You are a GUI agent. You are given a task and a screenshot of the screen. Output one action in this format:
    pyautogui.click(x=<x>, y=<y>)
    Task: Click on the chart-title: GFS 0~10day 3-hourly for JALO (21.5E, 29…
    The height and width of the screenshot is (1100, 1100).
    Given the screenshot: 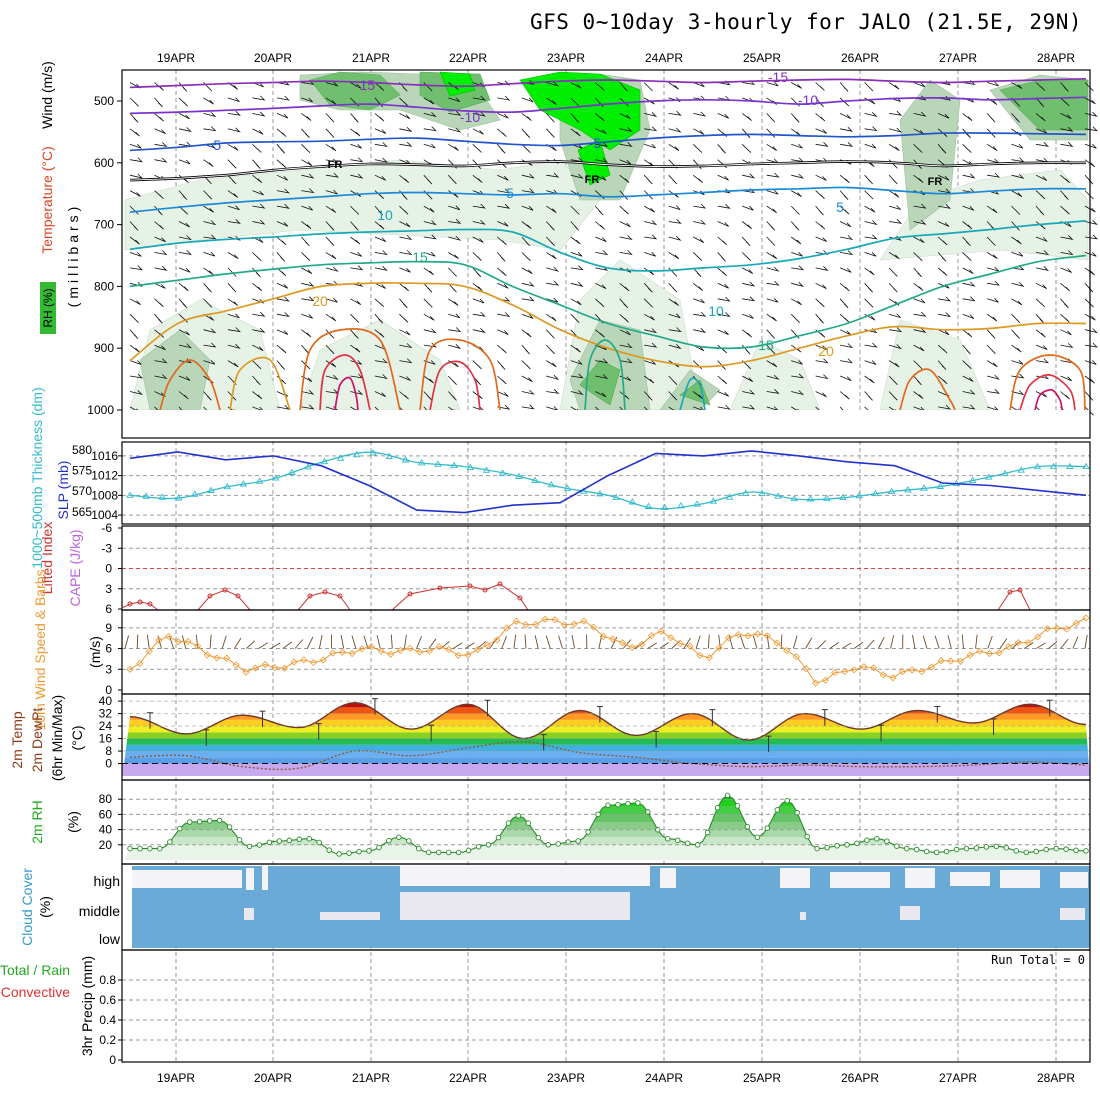 What is the action you would take?
    pyautogui.click(x=805, y=22)
    